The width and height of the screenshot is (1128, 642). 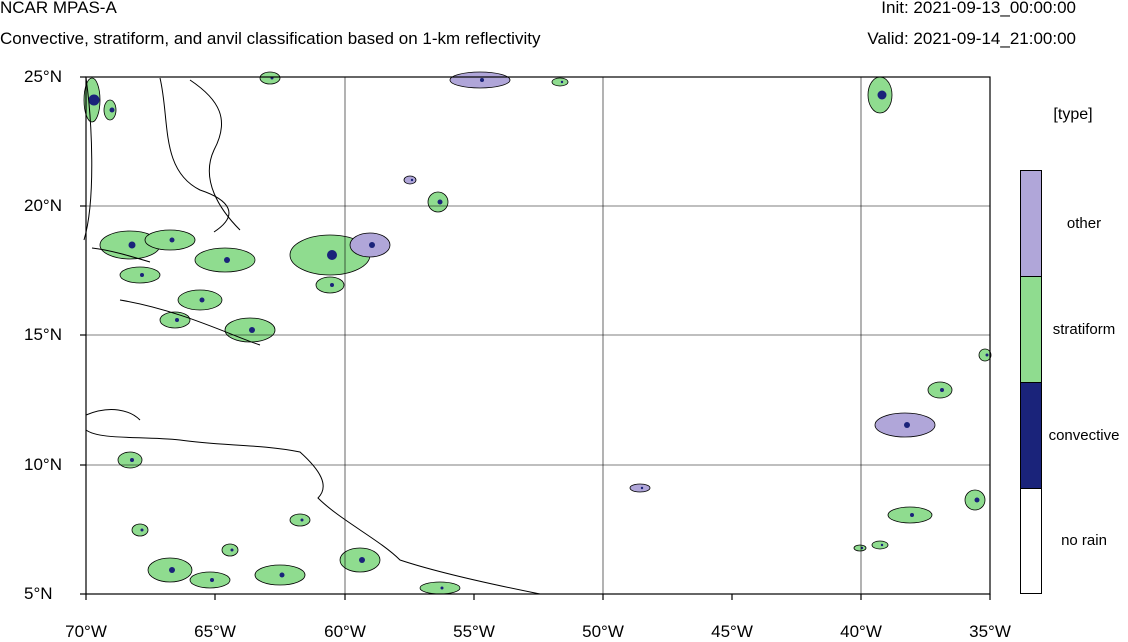 I want to click on legend-title: [type], so click(x=1073, y=114).